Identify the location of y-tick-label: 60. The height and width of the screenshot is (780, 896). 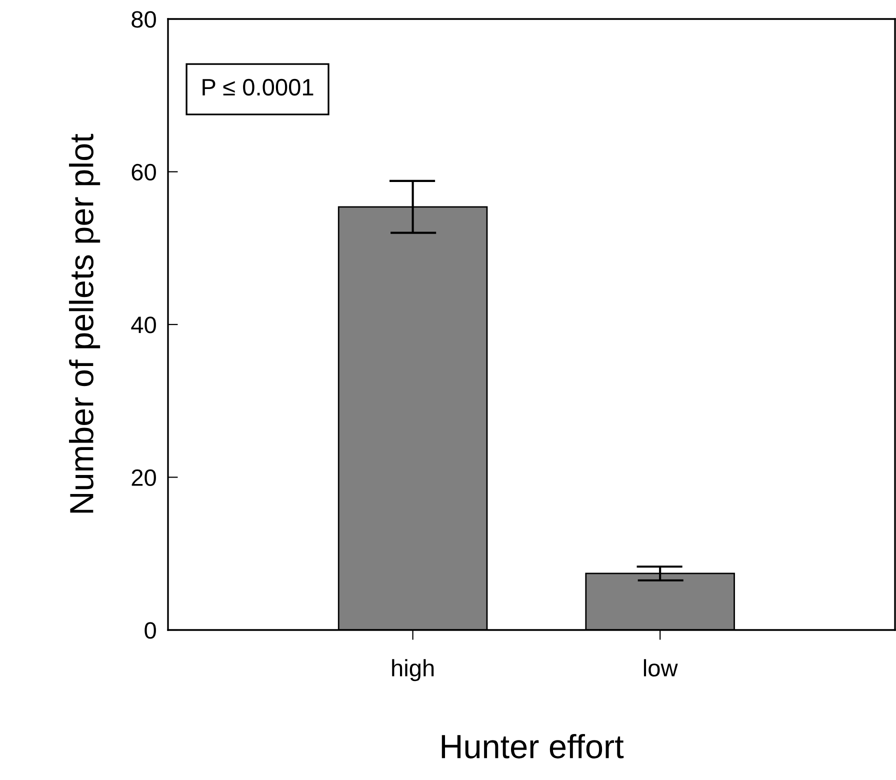
(144, 172).